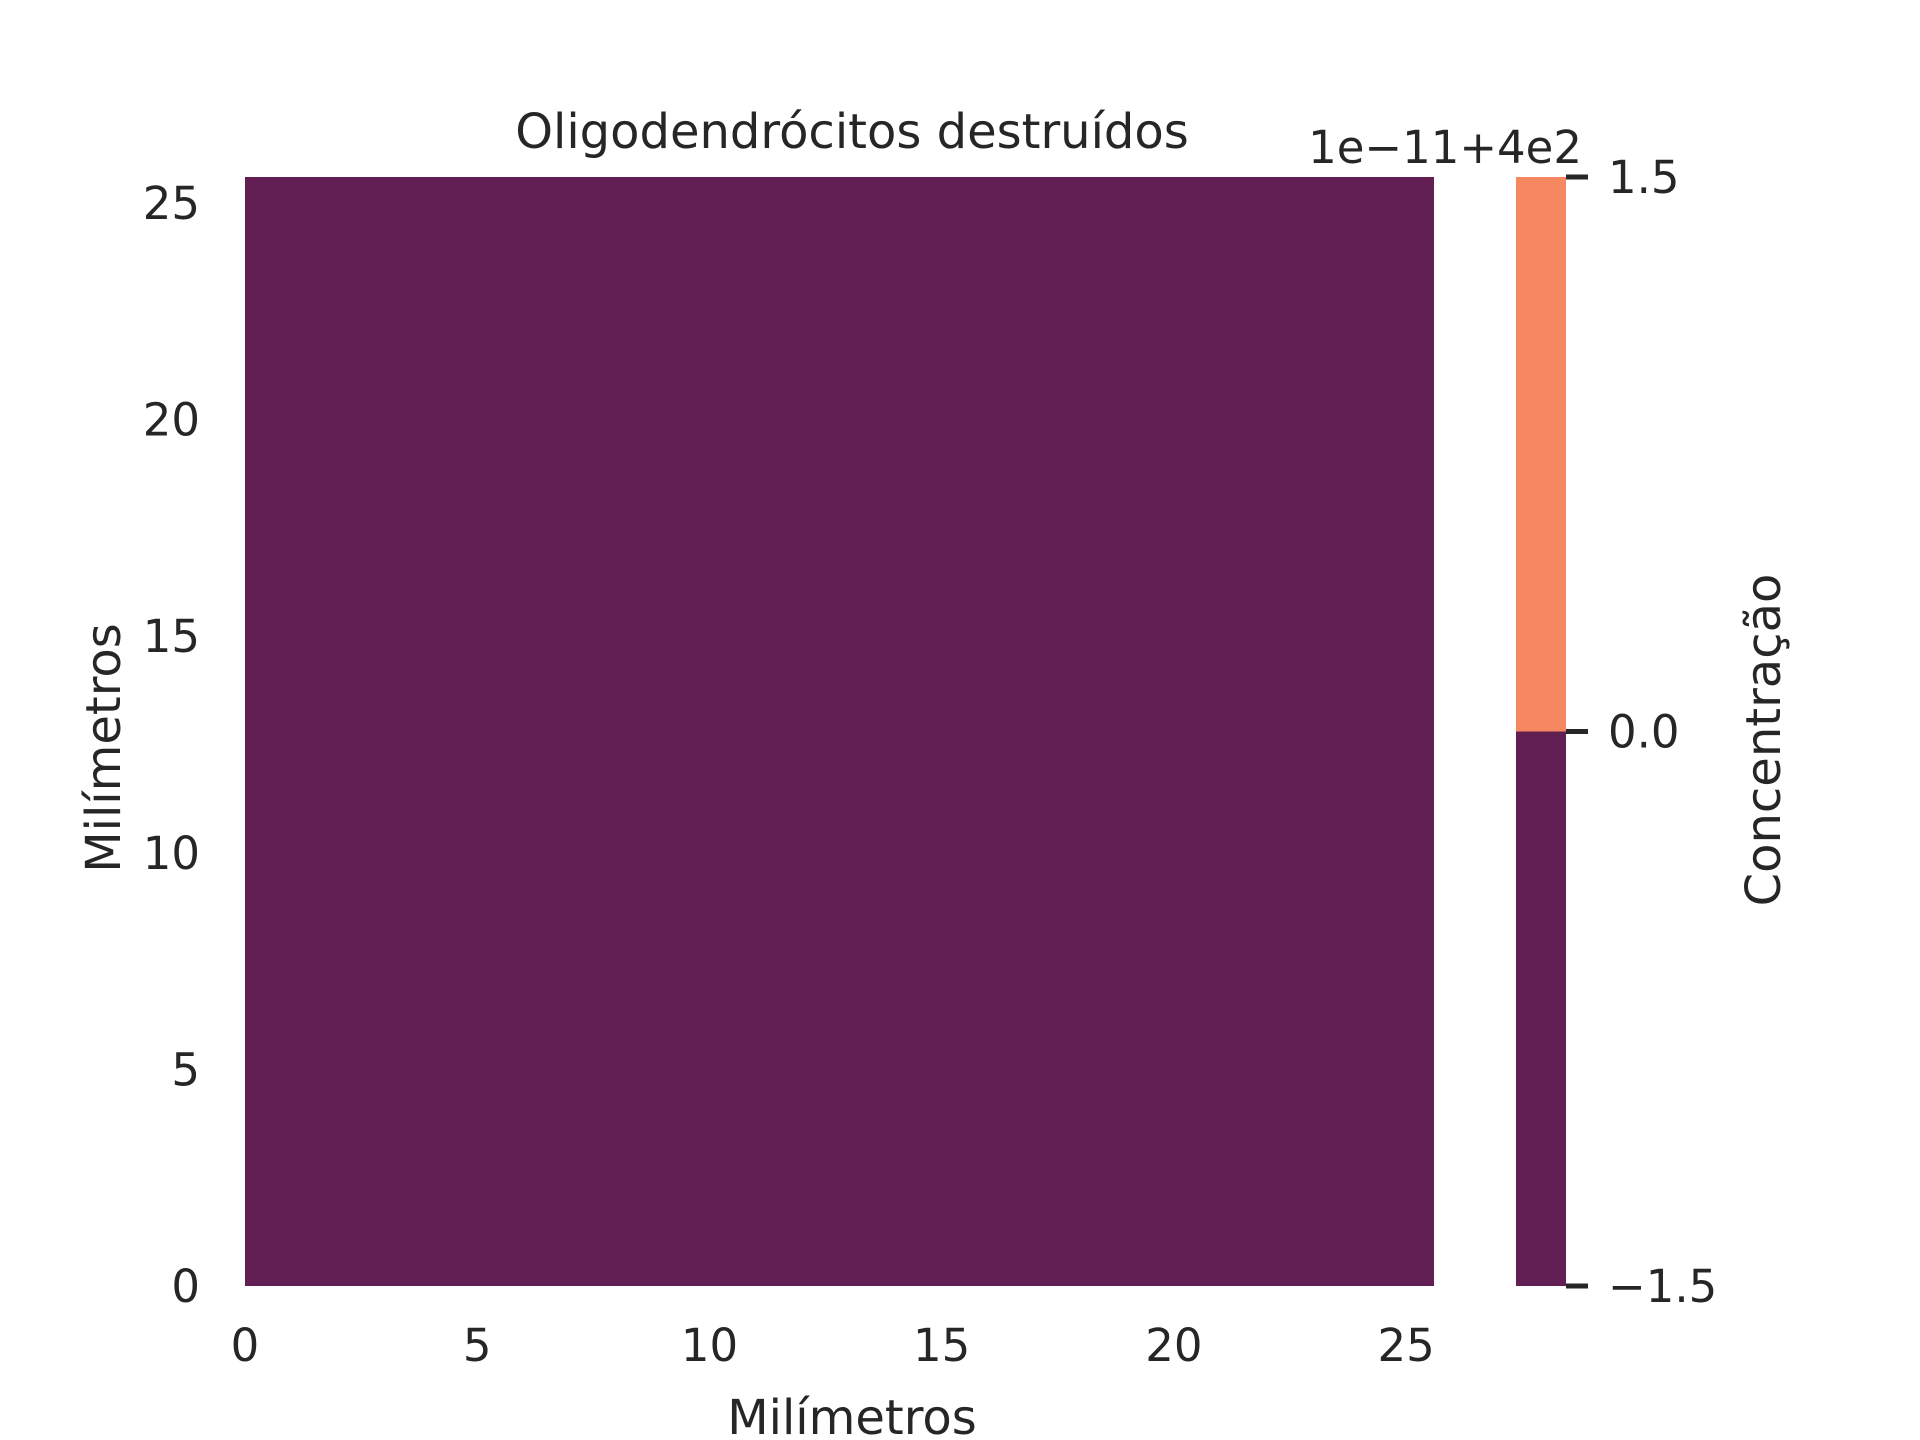  Describe the element at coordinates (171, 853) in the screenshot. I see `y-tick-label: 10` at that location.